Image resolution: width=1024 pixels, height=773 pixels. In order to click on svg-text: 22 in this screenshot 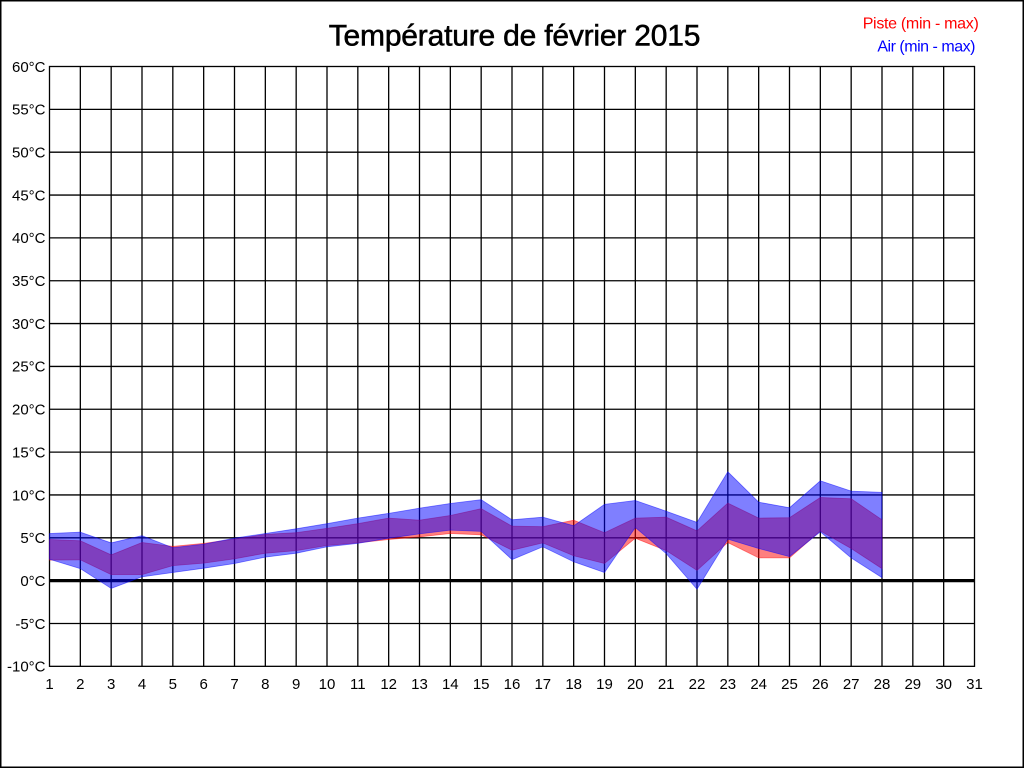, I will do `click(697, 684)`.